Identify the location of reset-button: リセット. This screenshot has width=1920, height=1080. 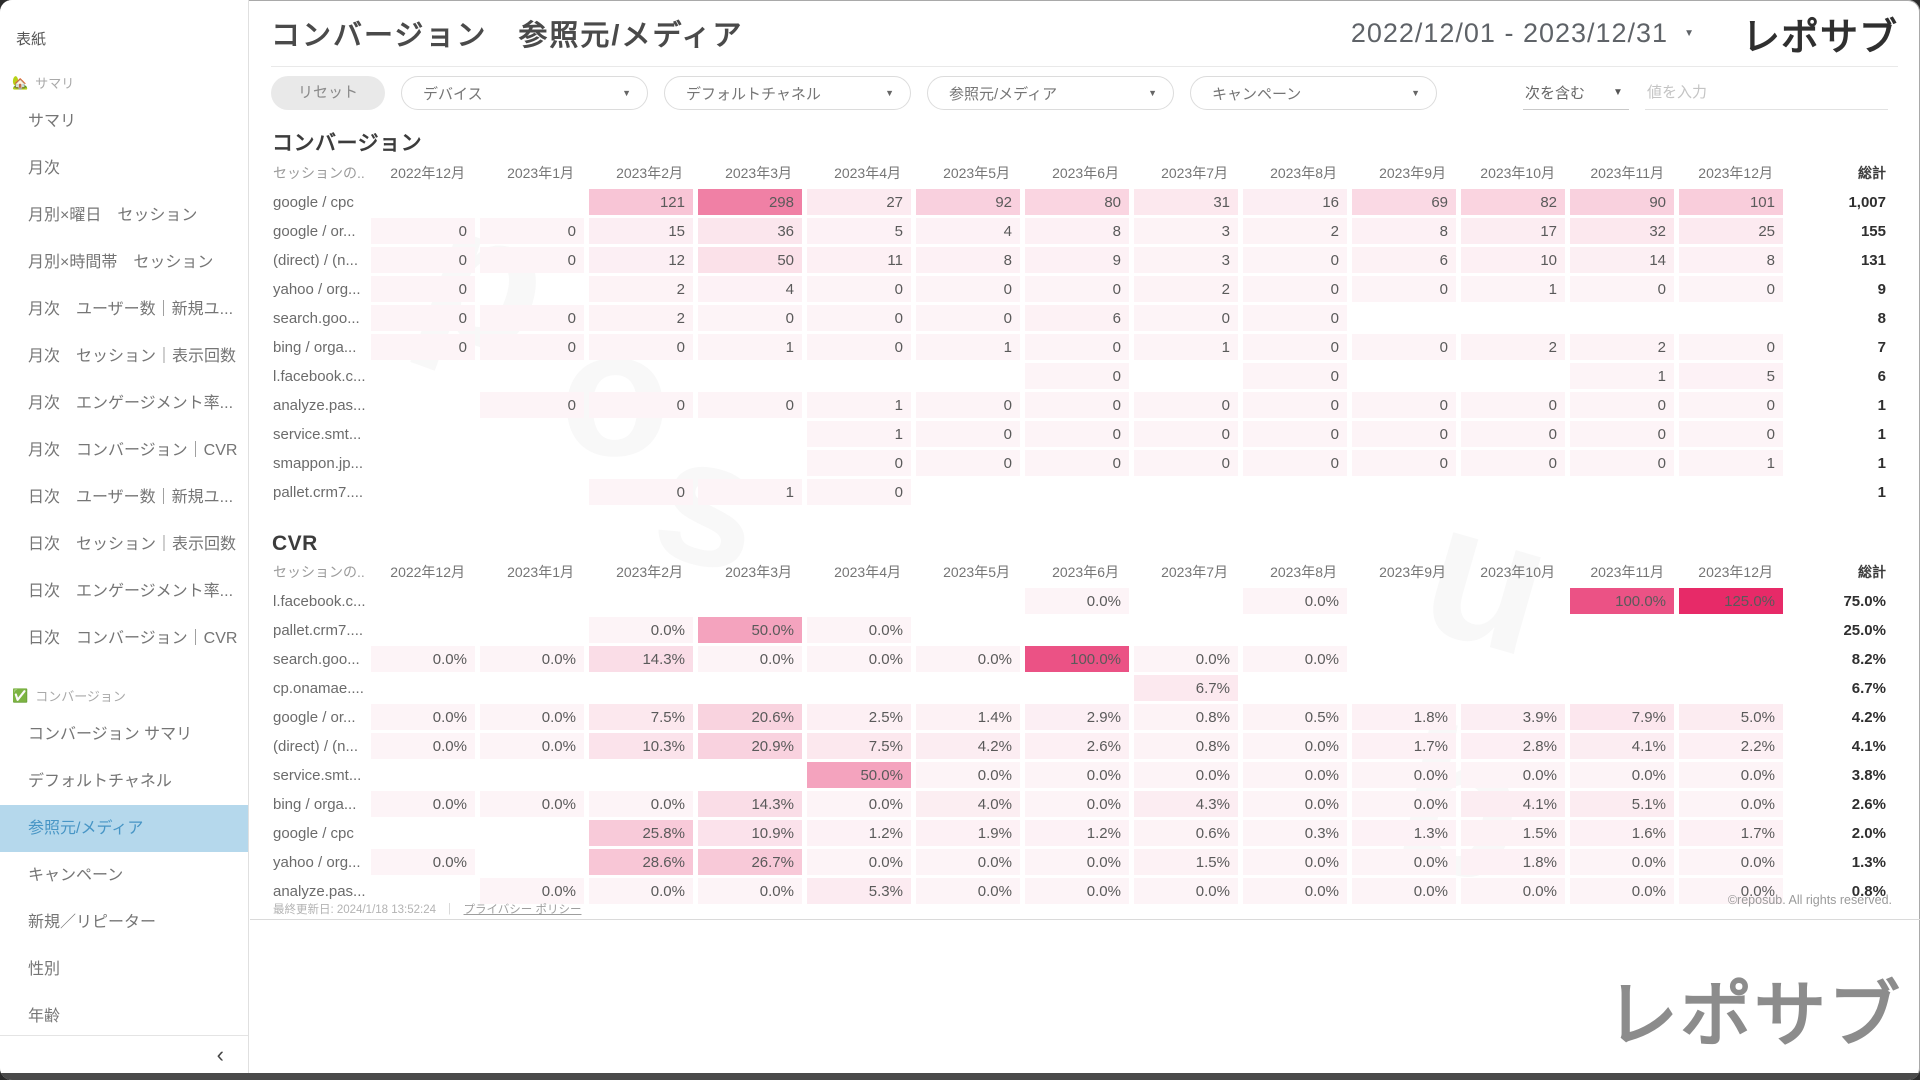
(328, 93).